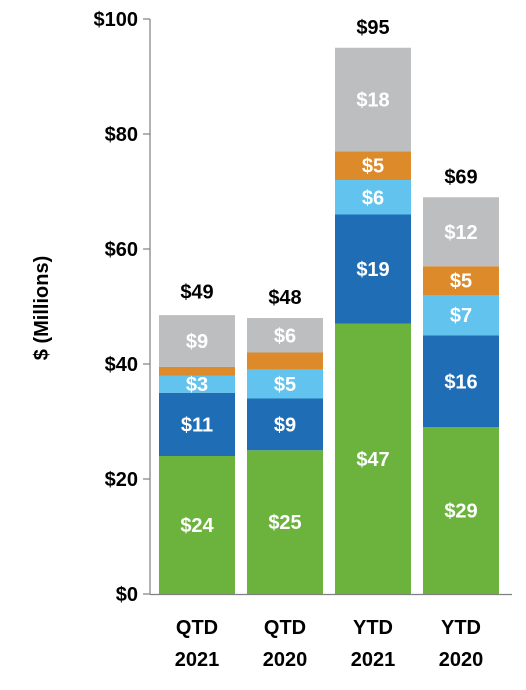 The height and width of the screenshot is (690, 526). I want to click on segment-value-label: $47, so click(372, 460).